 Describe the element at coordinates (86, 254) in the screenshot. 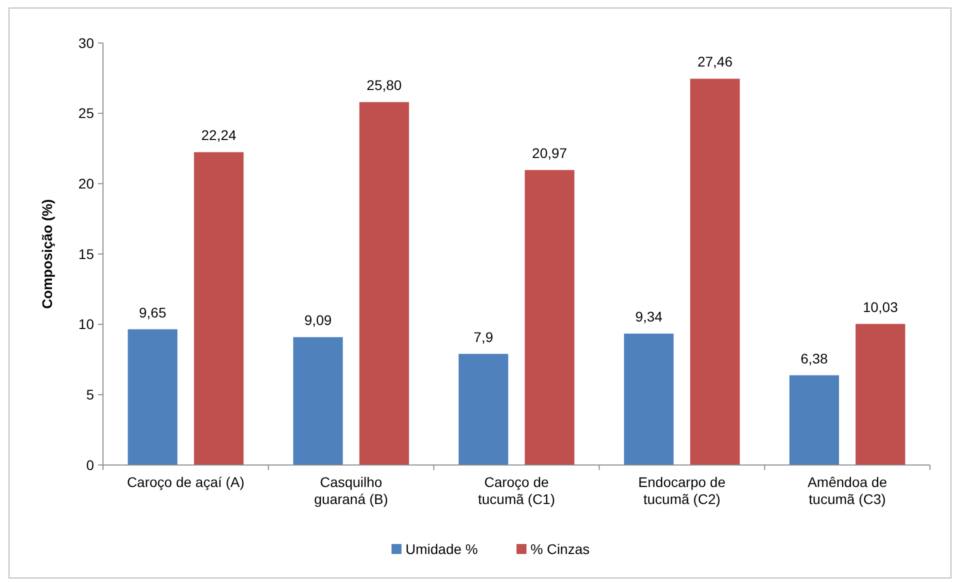

I see `y-tick-label: 15` at that location.